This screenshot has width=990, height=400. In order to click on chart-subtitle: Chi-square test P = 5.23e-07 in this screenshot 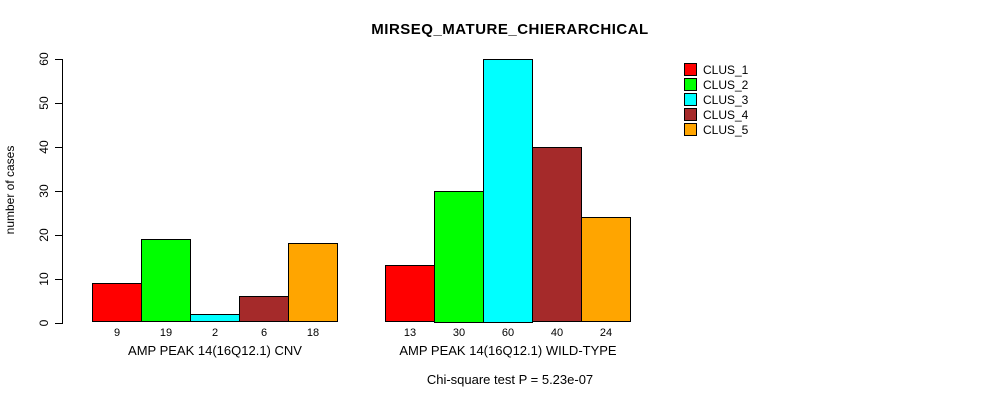, I will do `click(510, 379)`.